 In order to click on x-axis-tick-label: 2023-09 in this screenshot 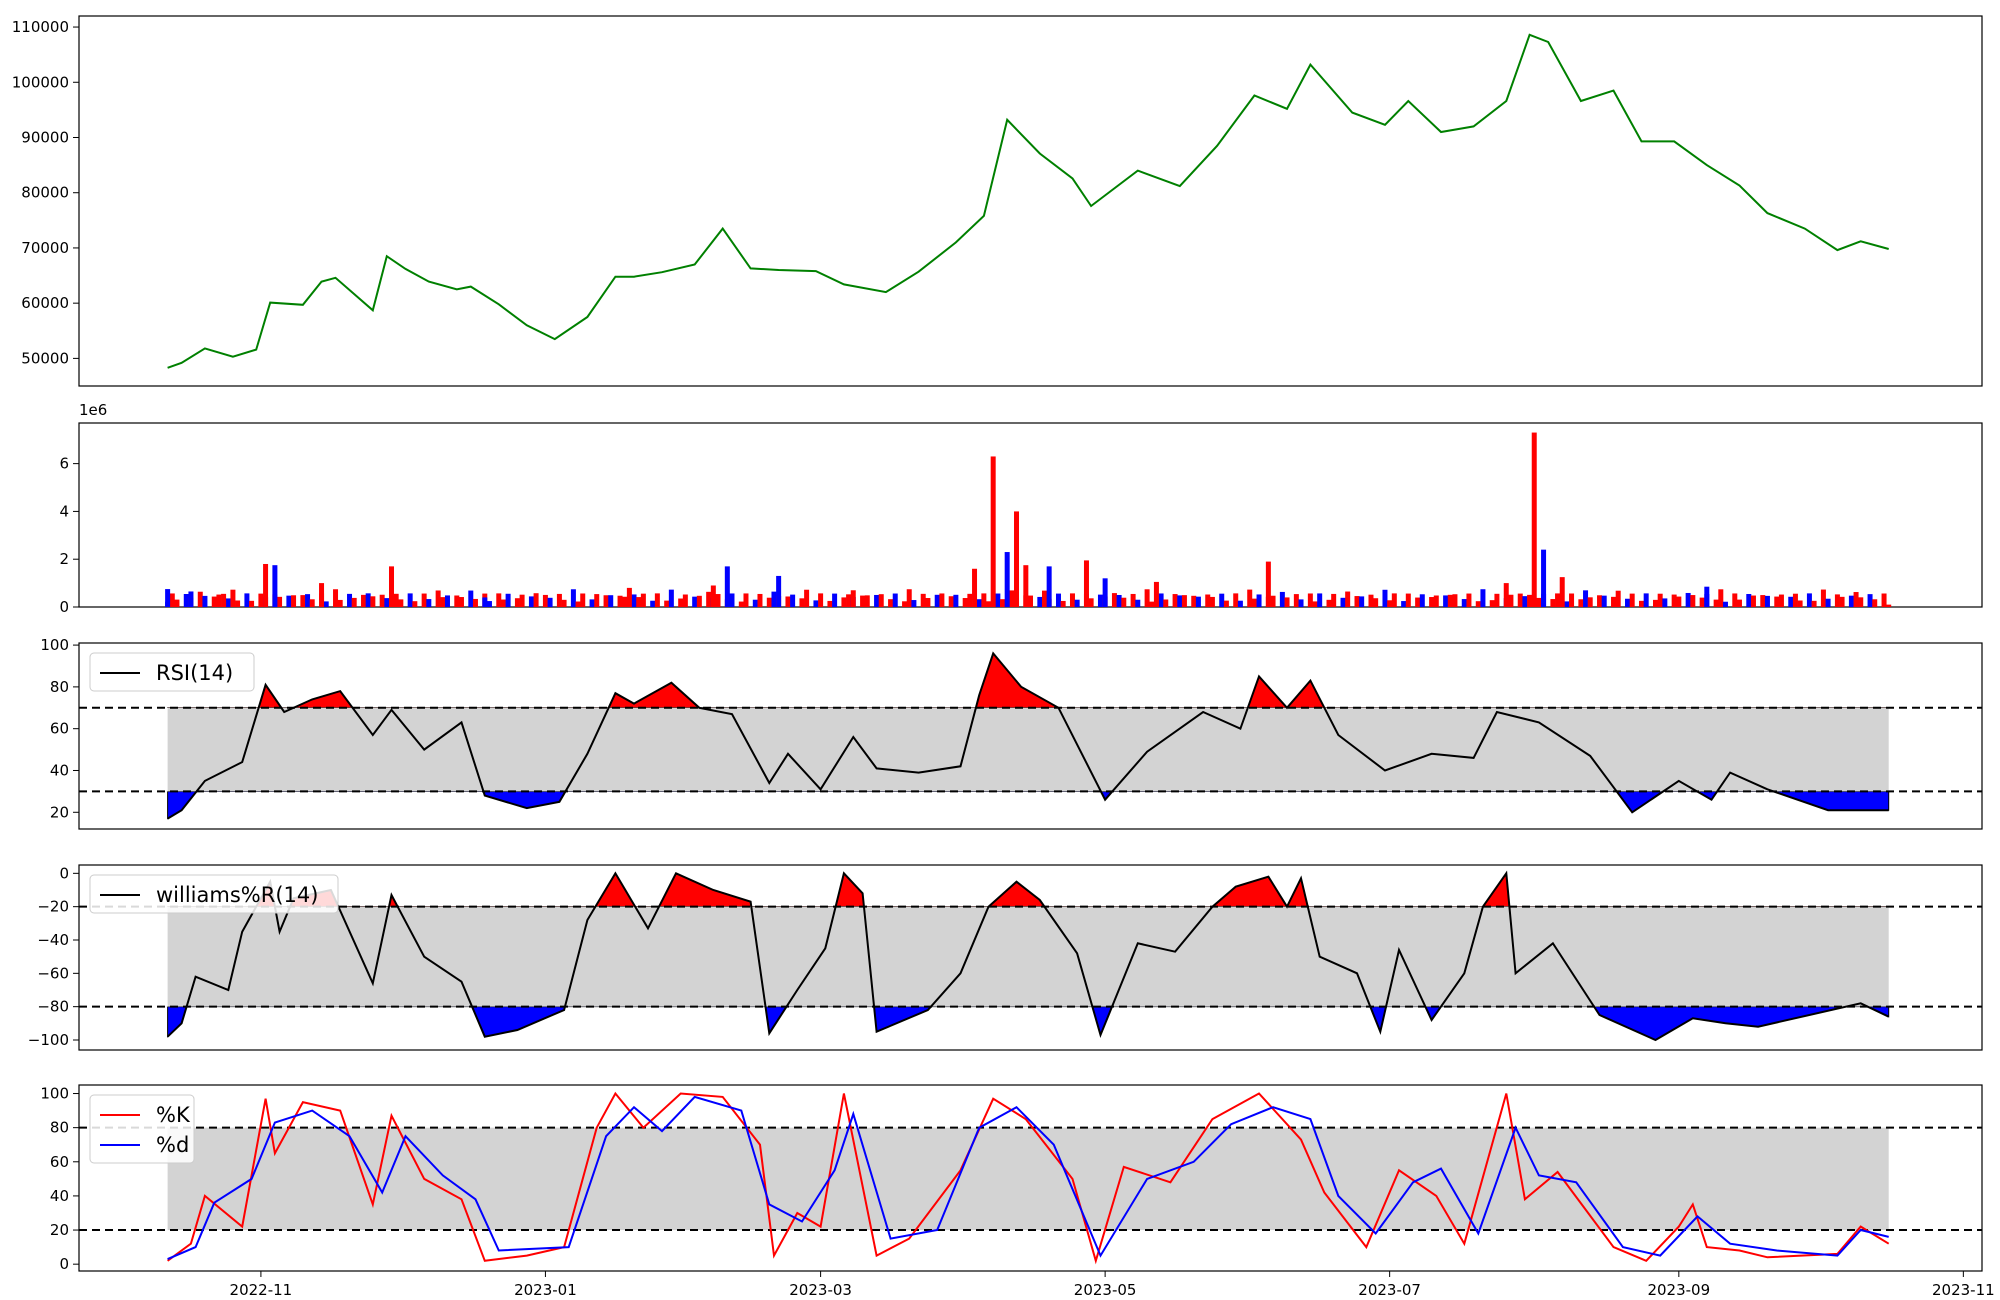, I will do `click(1678, 1290)`.